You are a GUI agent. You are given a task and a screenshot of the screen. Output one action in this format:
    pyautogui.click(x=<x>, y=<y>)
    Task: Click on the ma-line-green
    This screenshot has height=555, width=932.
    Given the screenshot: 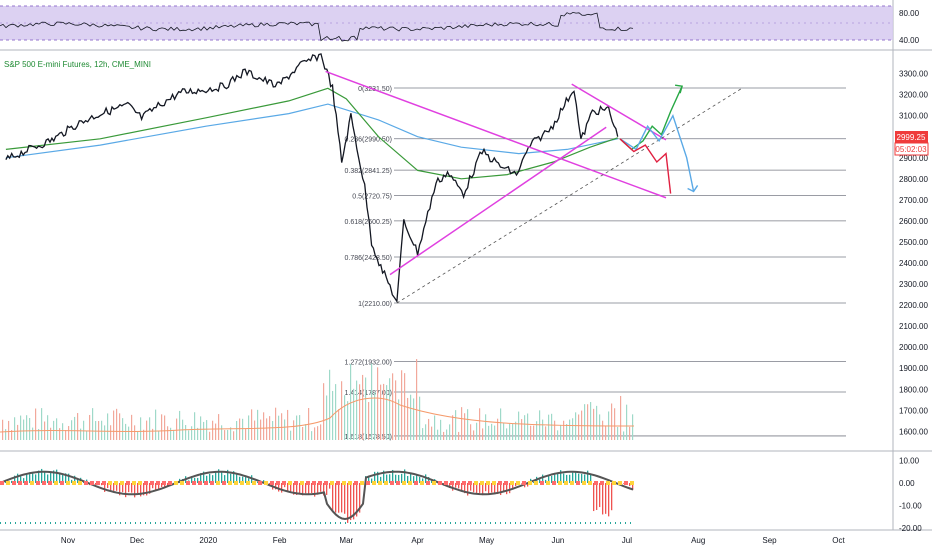 What is the action you would take?
    pyautogui.click(x=312, y=133)
    